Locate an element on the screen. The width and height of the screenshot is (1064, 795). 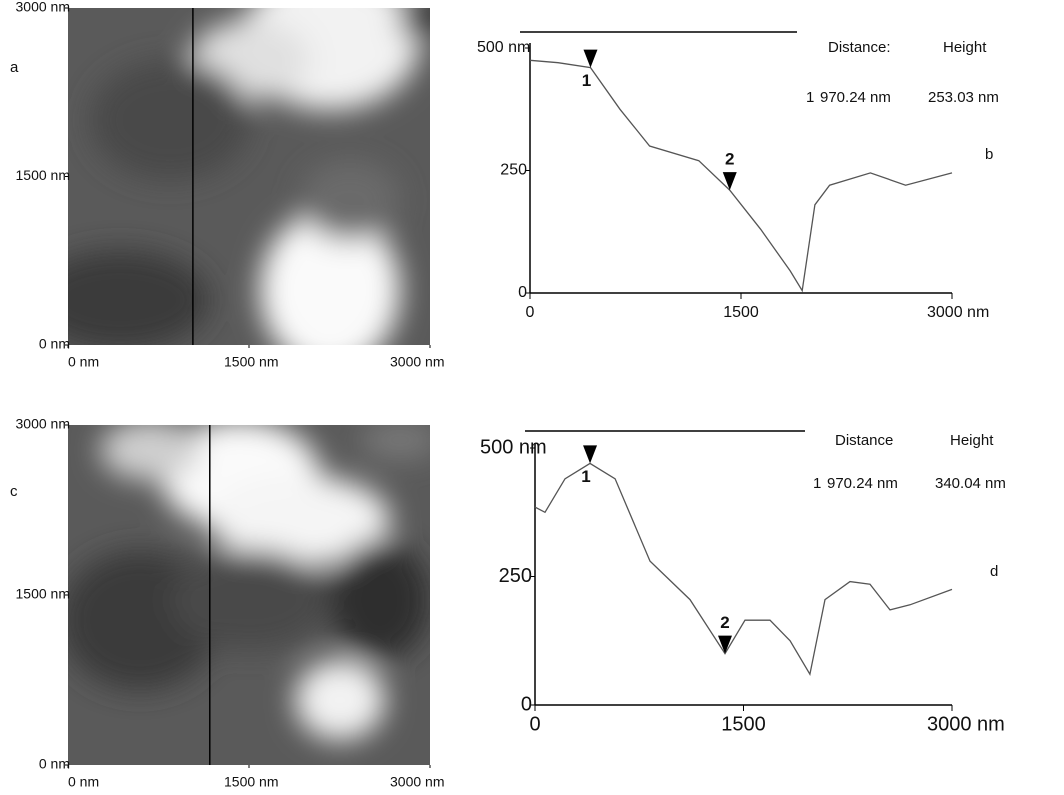
panel-label: d is located at coordinates (994, 571).